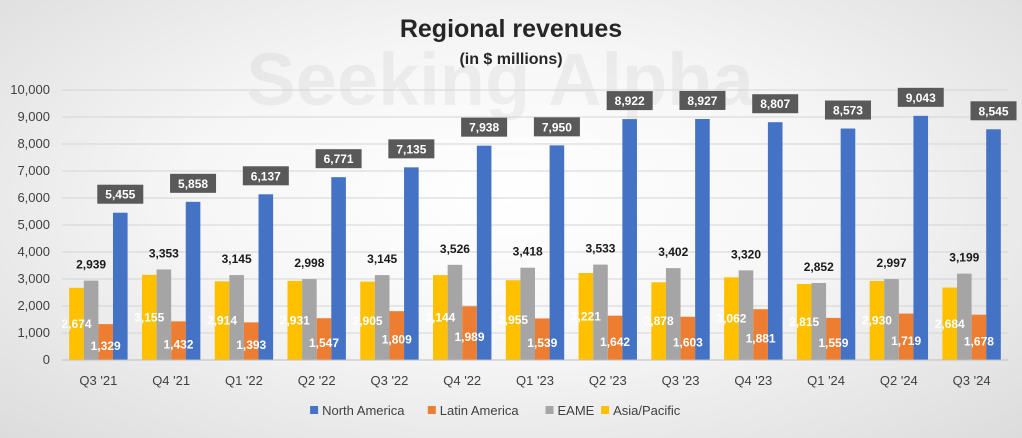 This screenshot has height=438, width=1022. Describe the element at coordinates (681, 380) in the screenshot. I see `x-tick-label: Q3 '23` at that location.